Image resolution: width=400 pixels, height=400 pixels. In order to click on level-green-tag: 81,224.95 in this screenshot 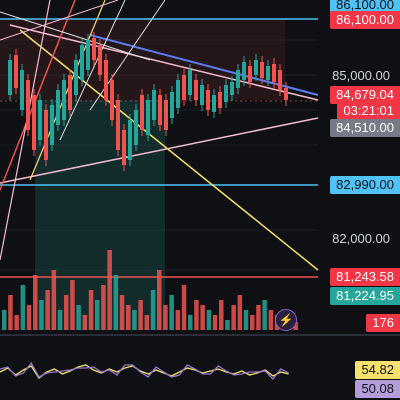, I will do `click(365, 296)`.